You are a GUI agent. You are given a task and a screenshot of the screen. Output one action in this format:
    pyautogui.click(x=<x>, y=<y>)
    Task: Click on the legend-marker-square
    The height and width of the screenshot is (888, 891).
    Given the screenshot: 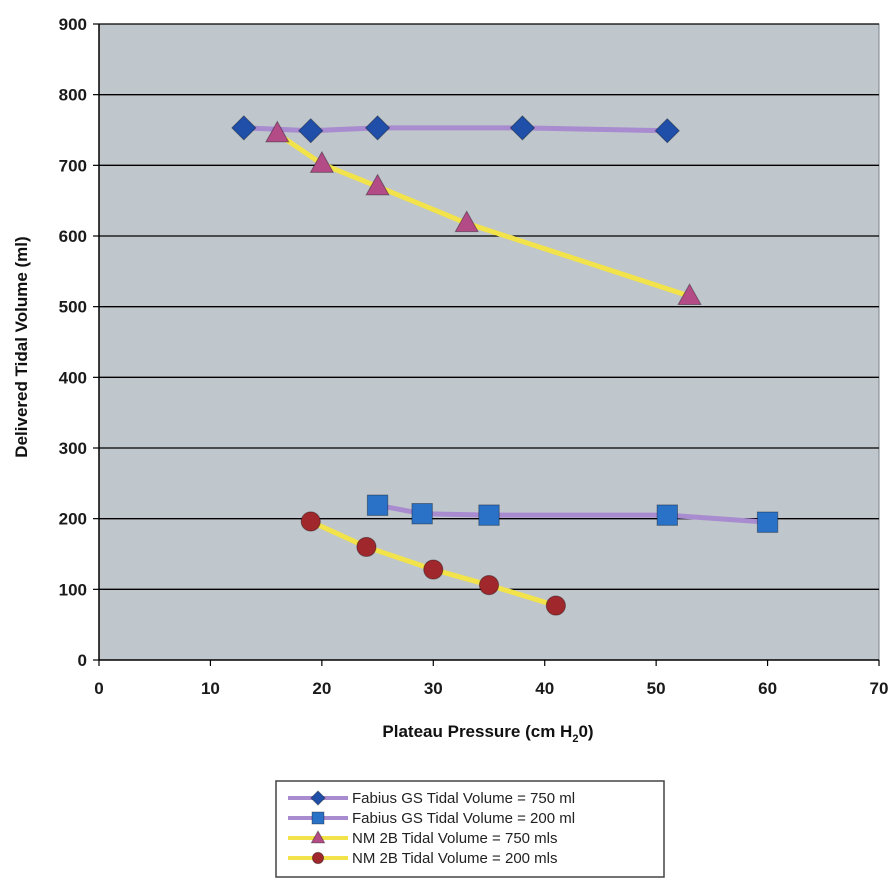 What is the action you would take?
    pyautogui.click(x=318, y=818)
    